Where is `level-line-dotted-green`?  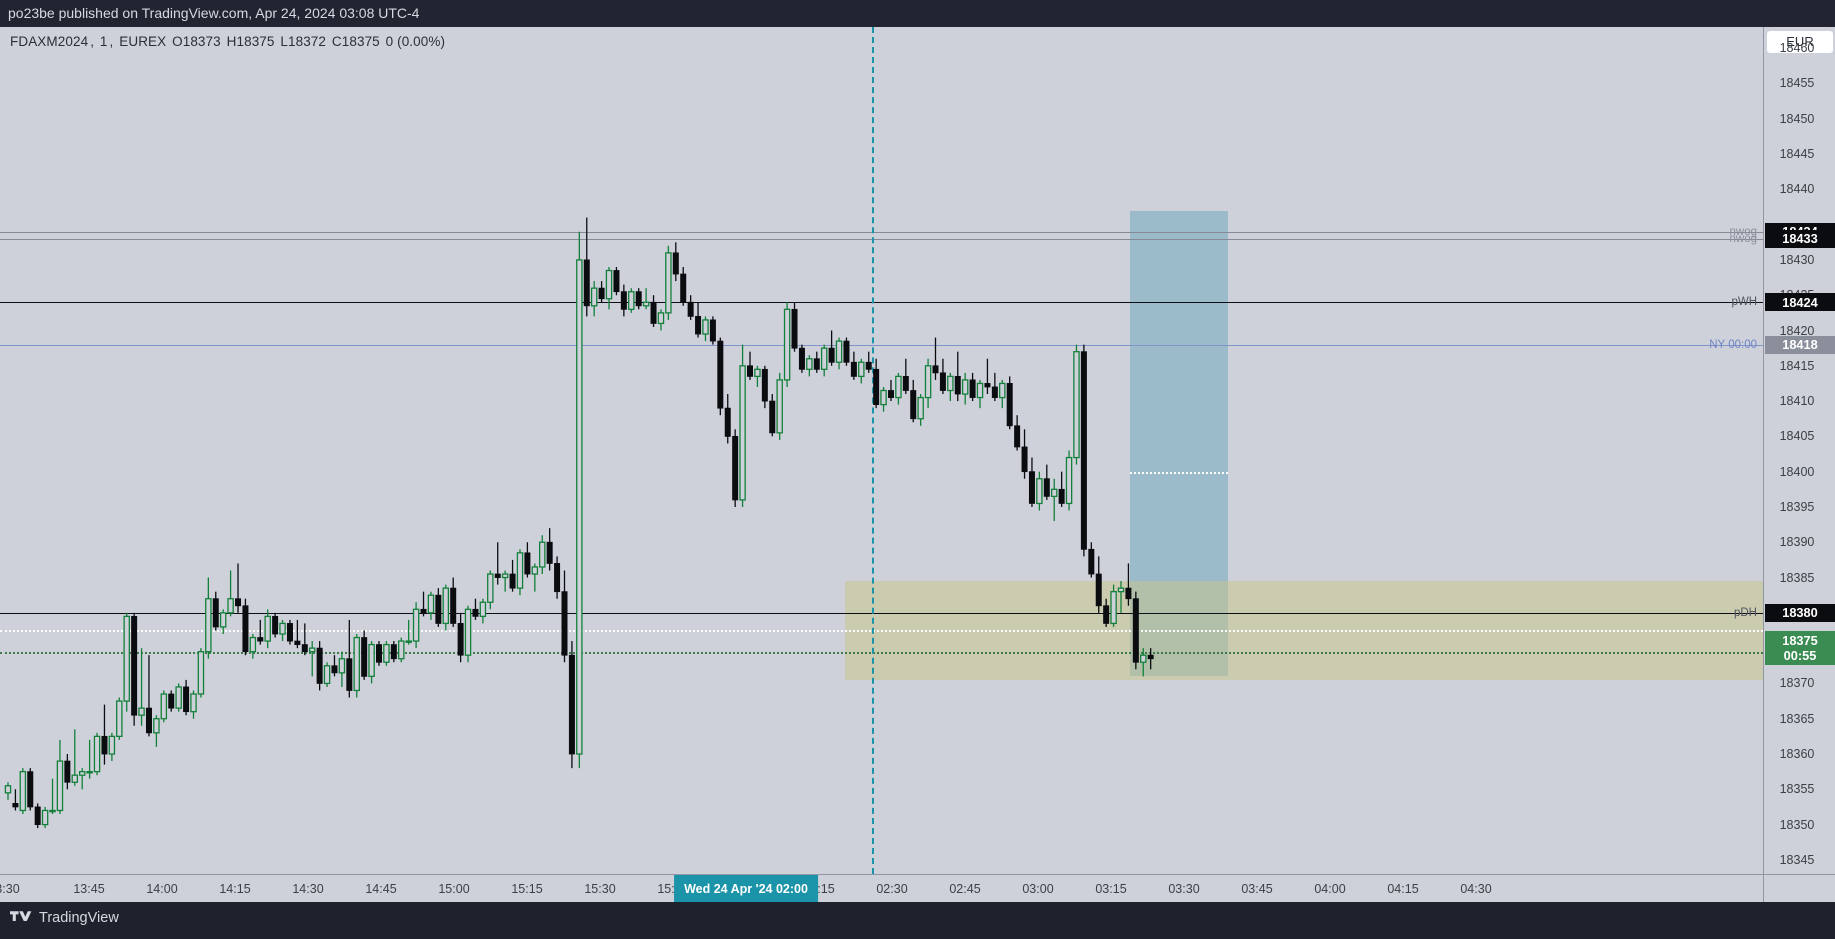
level-line-dotted-green is located at coordinates (881, 652).